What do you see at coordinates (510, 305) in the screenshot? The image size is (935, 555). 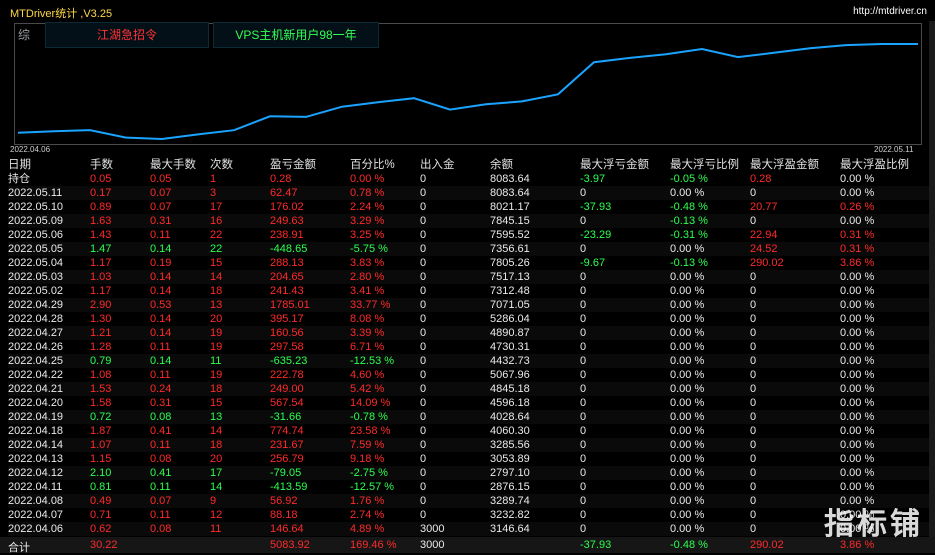 I see `table-cell: 7071.05` at bounding box center [510, 305].